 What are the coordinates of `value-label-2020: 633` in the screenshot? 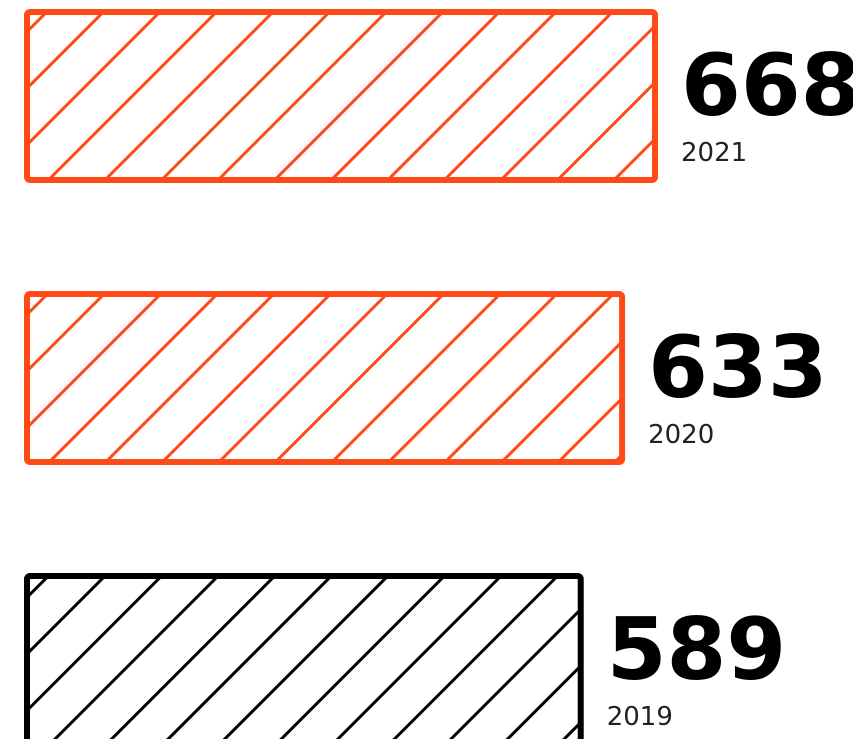 It's located at (738, 368).